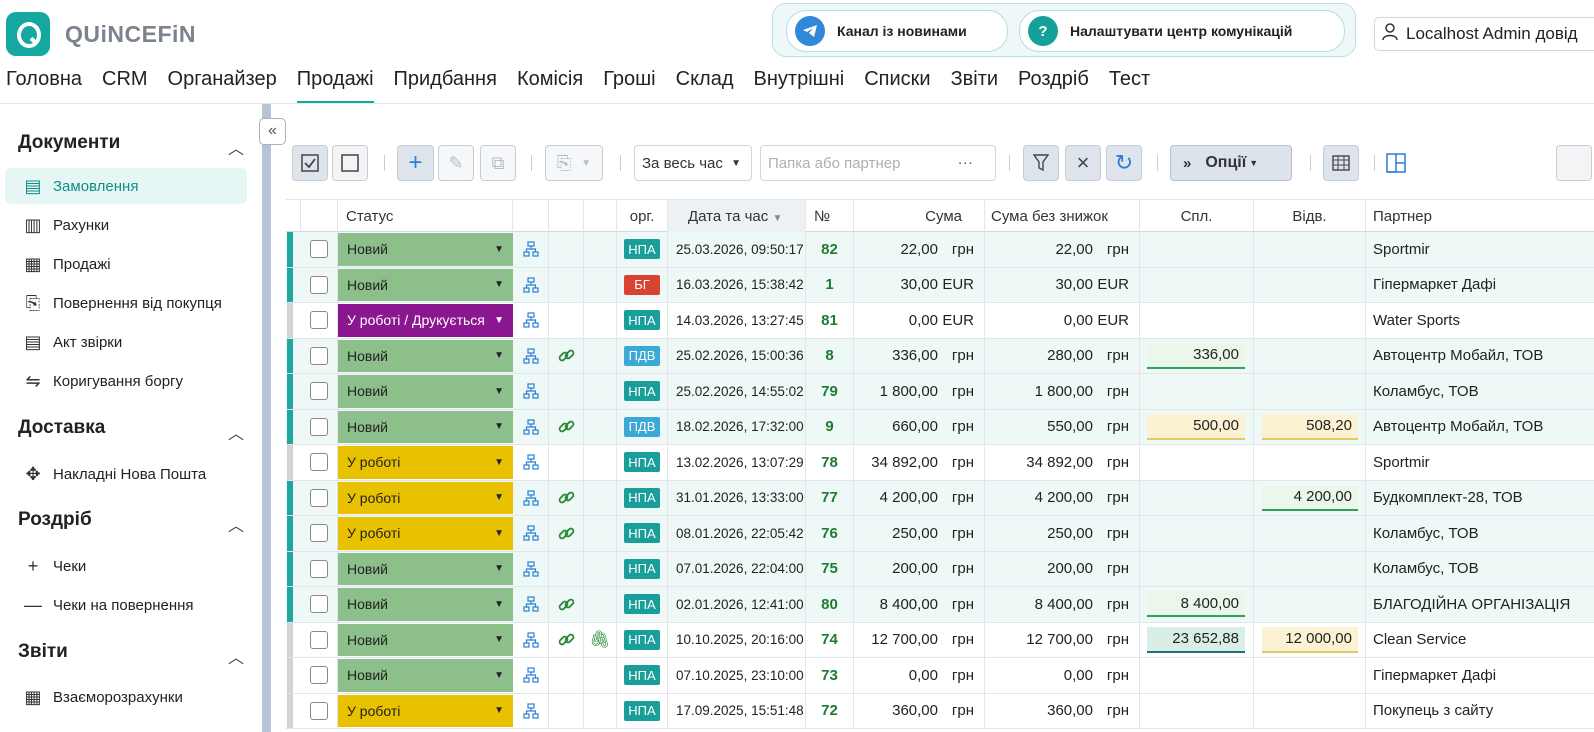  Describe the element at coordinates (126, 381) in the screenshot. I see `sidebar-item: ⇋ Коригування боргу` at that location.